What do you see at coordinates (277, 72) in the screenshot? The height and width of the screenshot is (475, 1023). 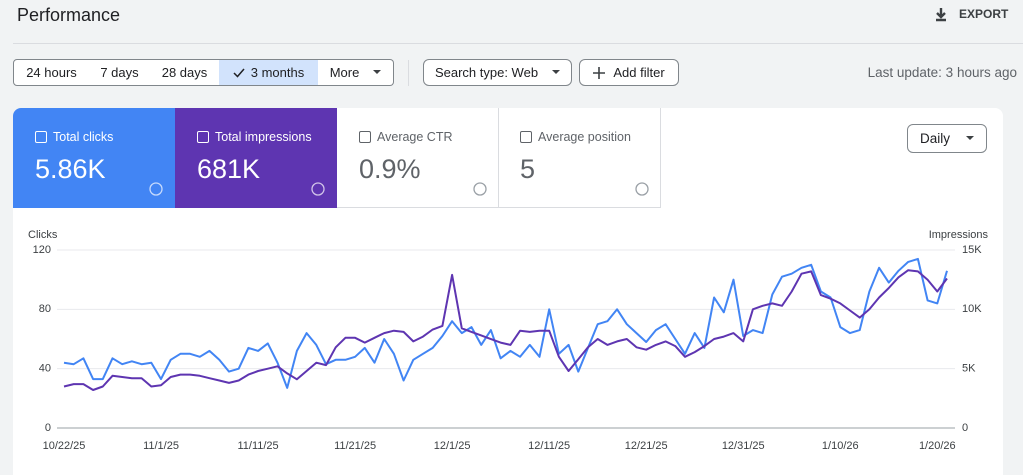 I see `range-label: 3 months` at bounding box center [277, 72].